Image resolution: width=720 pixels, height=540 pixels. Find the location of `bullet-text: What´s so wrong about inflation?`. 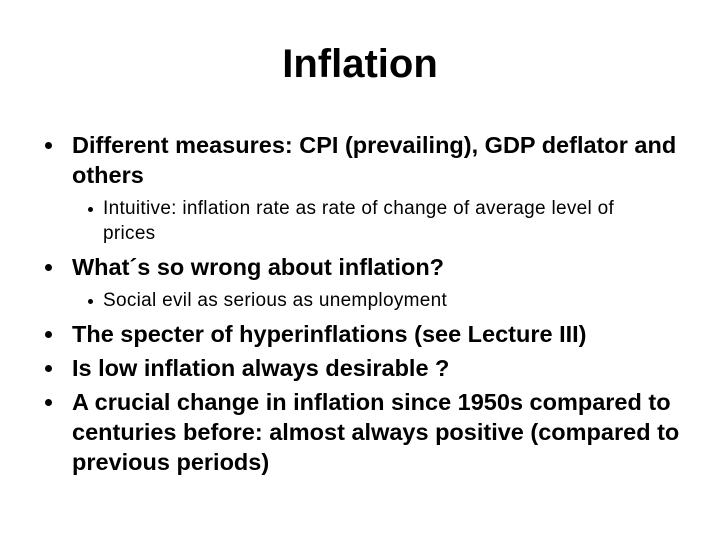

bullet-text: What´s so wrong about inflation? is located at coordinates (258, 267).